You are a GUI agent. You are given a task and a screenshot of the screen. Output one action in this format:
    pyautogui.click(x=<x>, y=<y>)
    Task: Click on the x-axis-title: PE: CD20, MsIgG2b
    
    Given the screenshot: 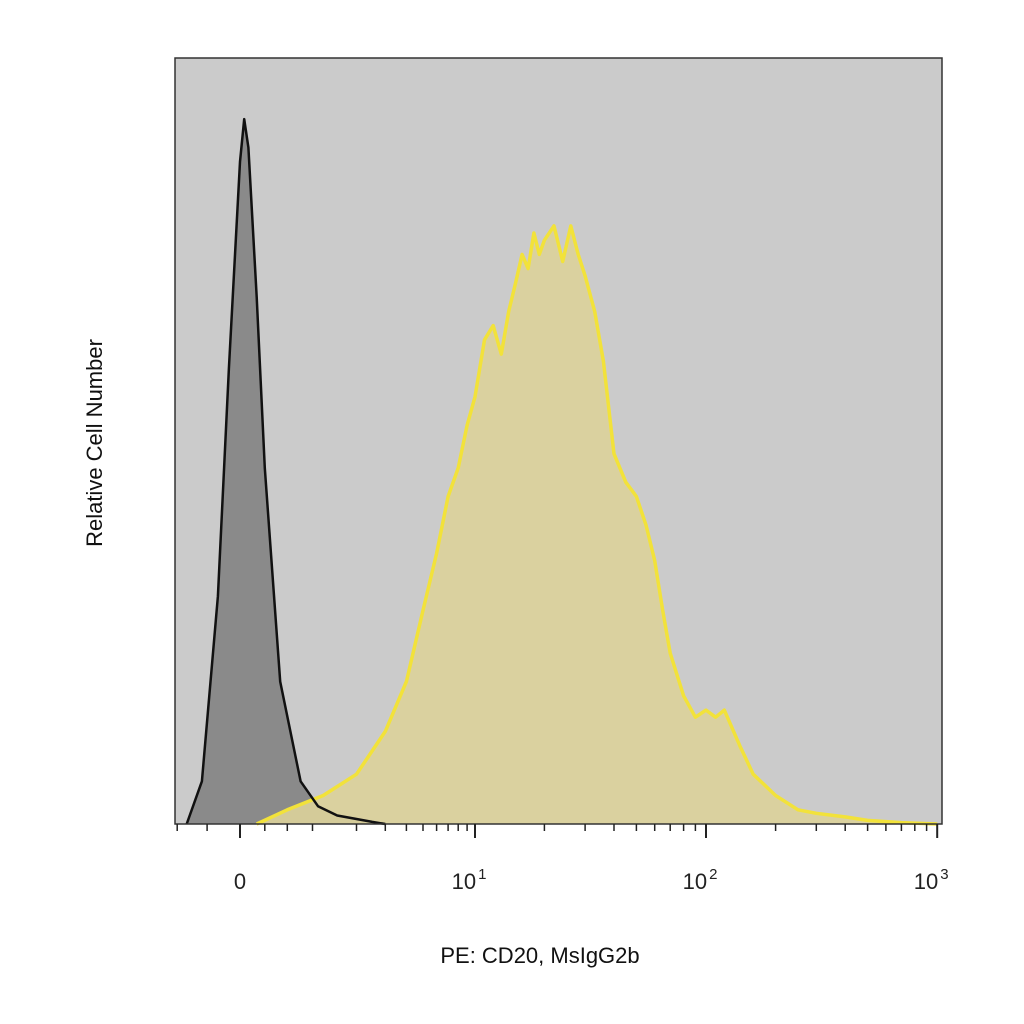 What is the action you would take?
    pyautogui.click(x=539, y=955)
    